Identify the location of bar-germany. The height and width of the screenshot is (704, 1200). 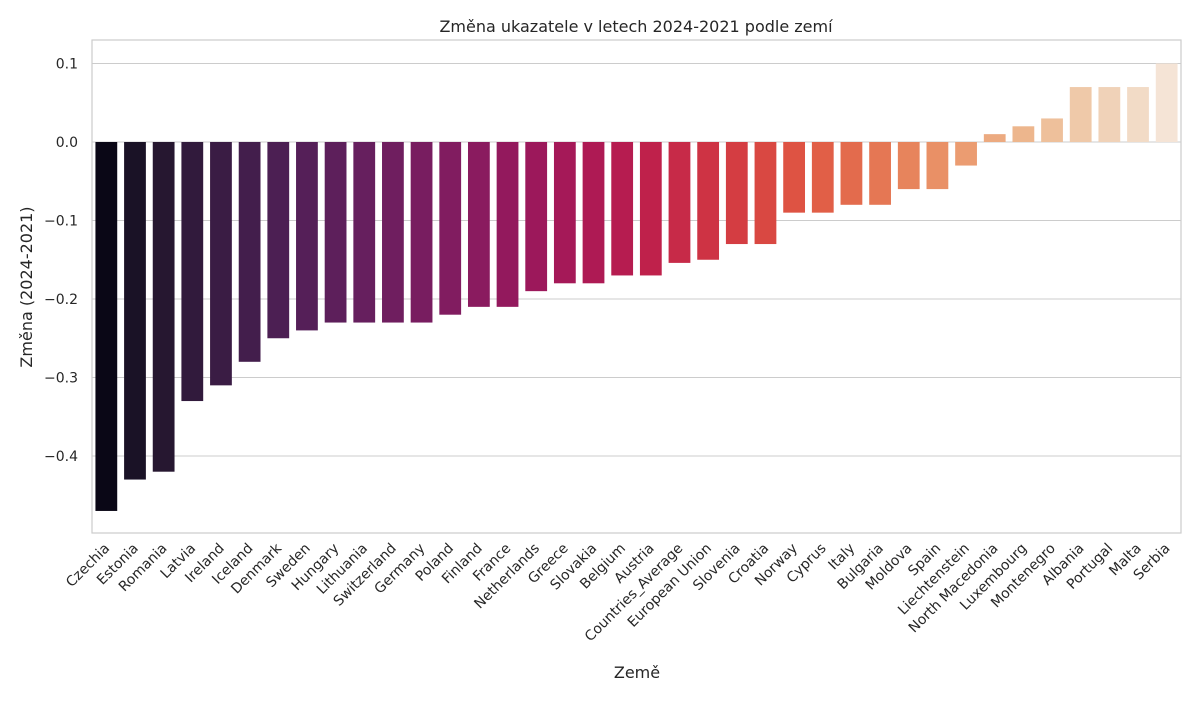
(421, 232).